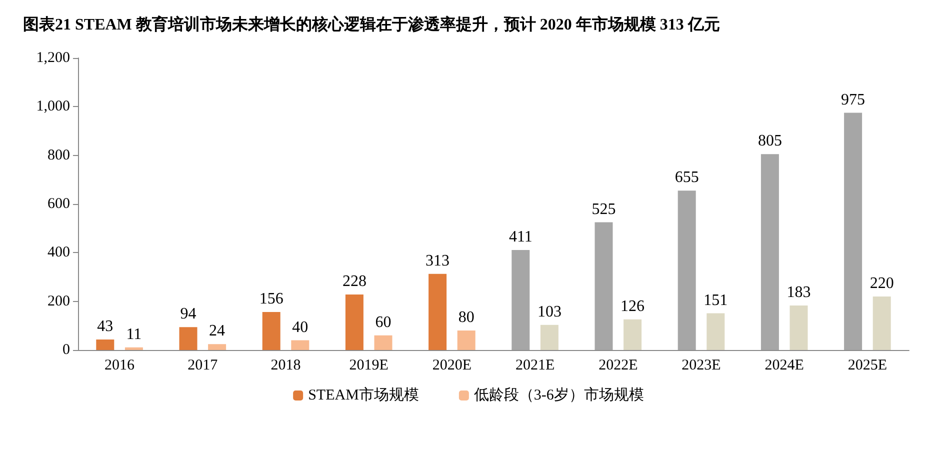 This screenshot has height=466, width=937. I want to click on y-tick-label: 1,000, so click(53, 106).